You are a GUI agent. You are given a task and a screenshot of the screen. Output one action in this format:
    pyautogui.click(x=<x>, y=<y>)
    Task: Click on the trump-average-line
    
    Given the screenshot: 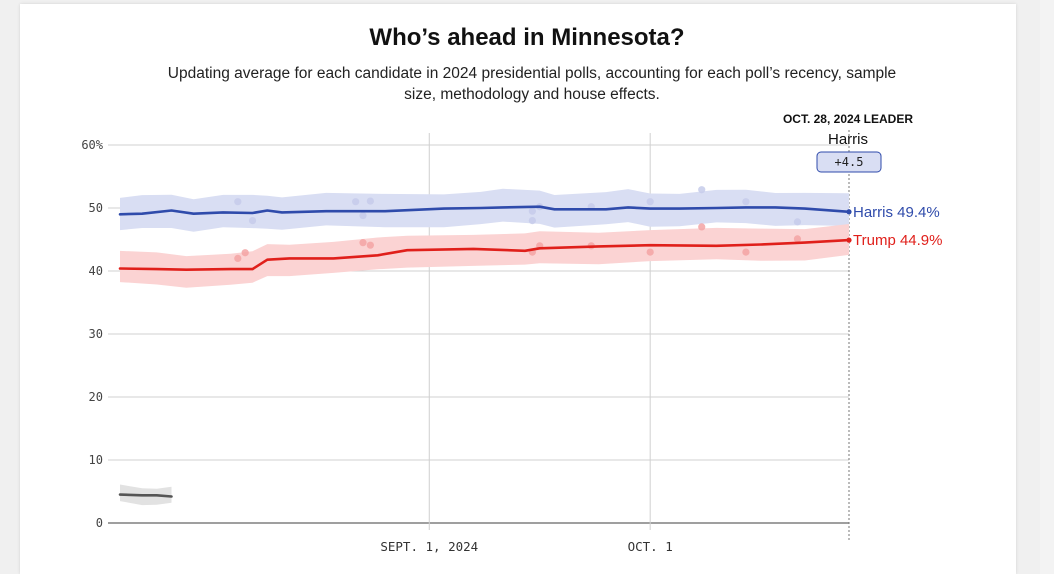 What is the action you would take?
    pyautogui.click(x=484, y=254)
    